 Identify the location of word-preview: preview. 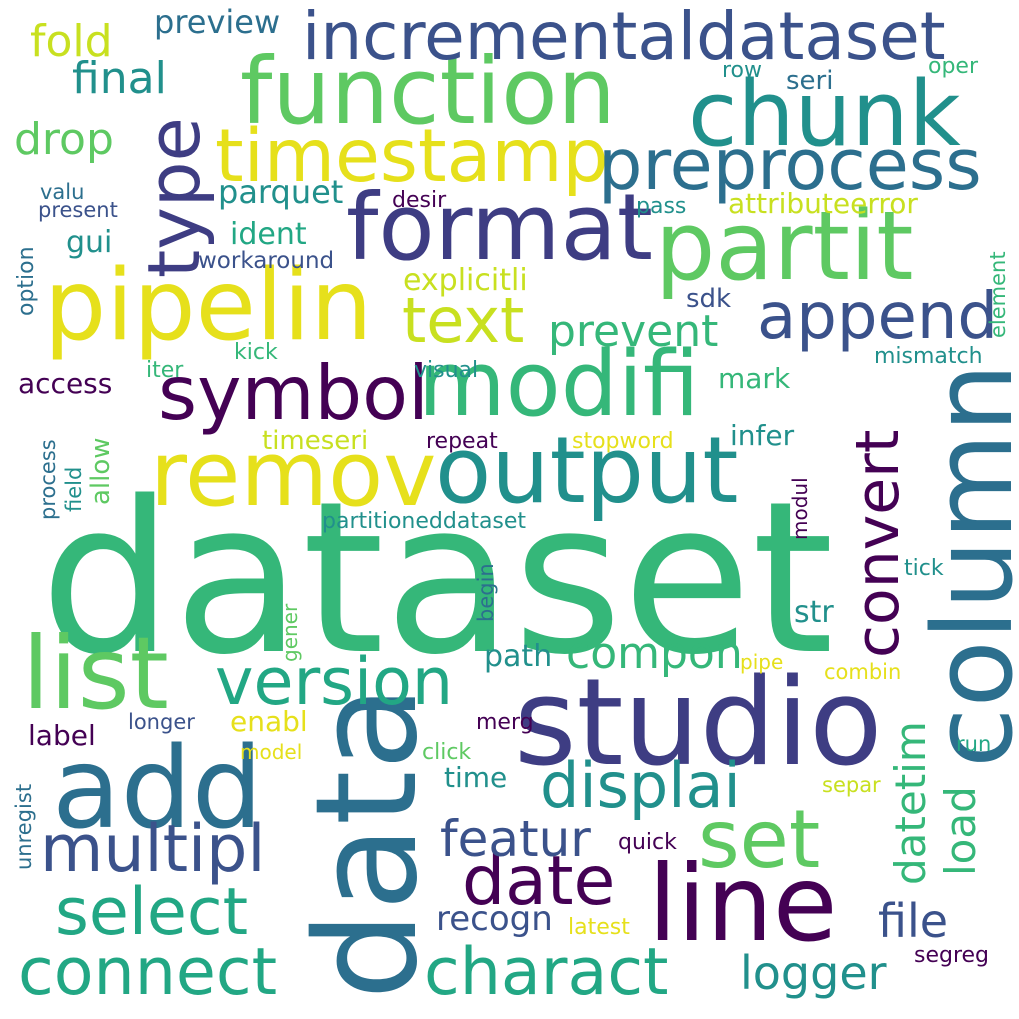
(217, 22).